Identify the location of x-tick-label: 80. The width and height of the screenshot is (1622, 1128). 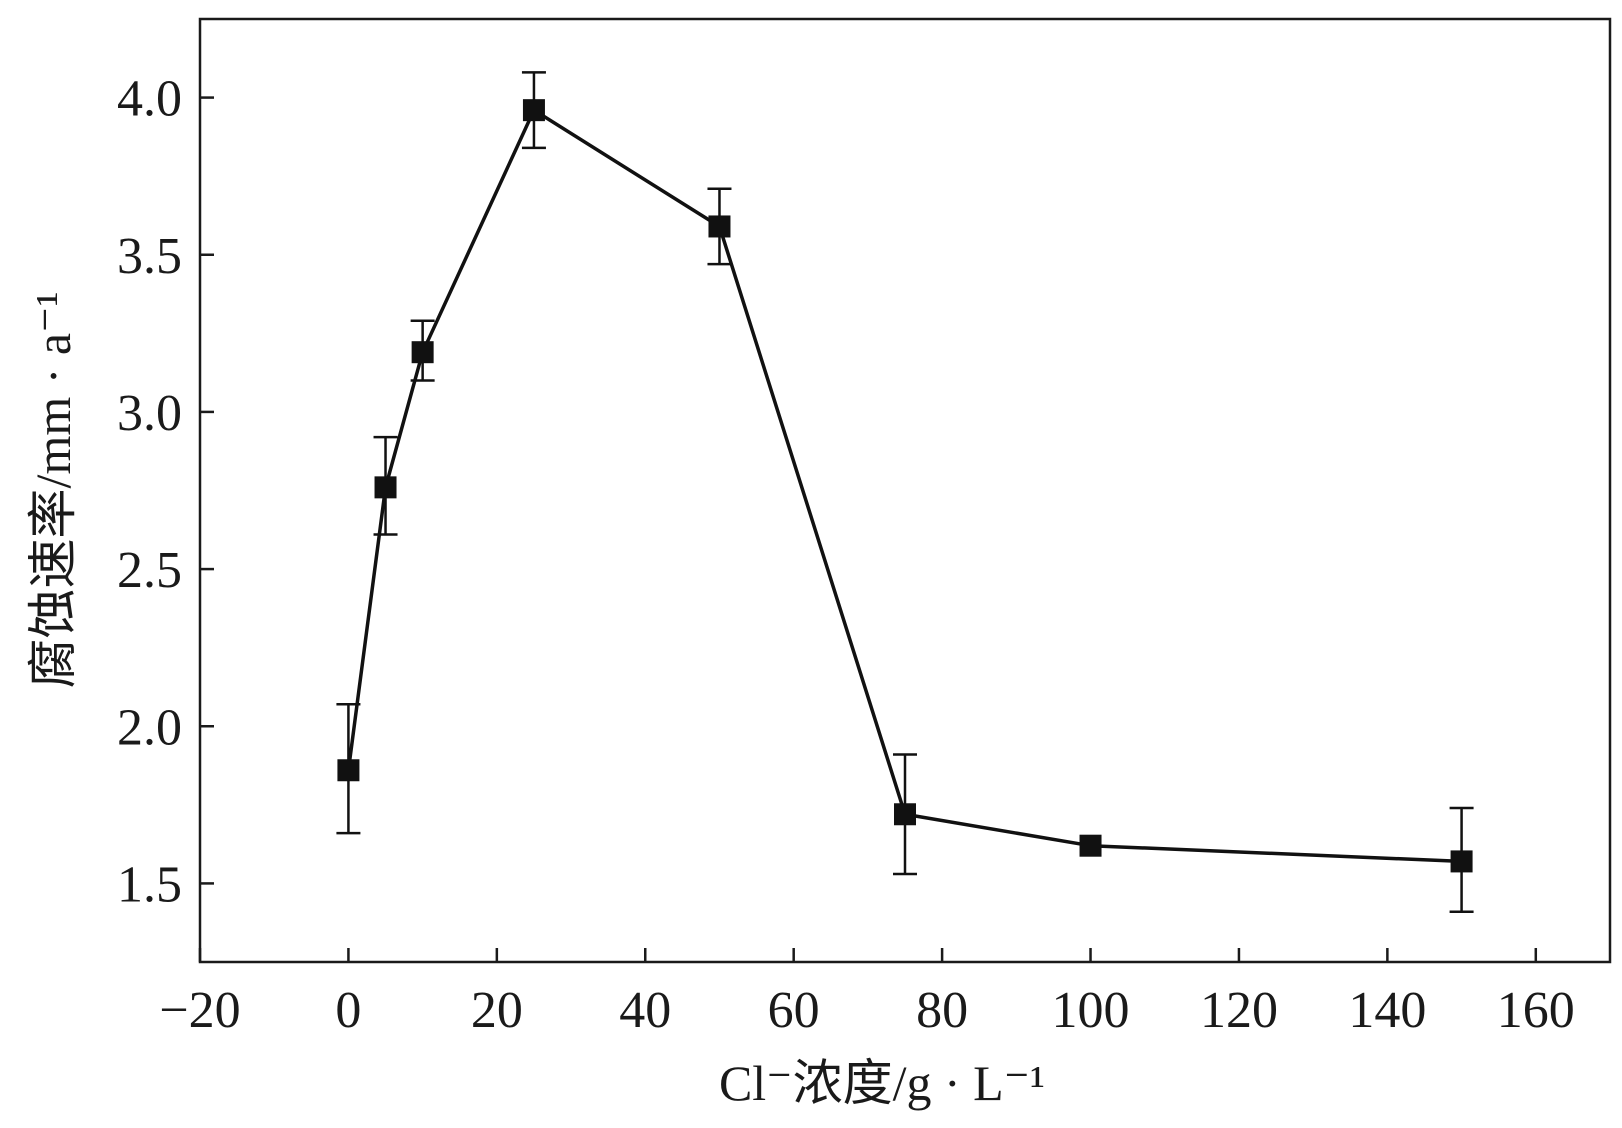
(942, 1010).